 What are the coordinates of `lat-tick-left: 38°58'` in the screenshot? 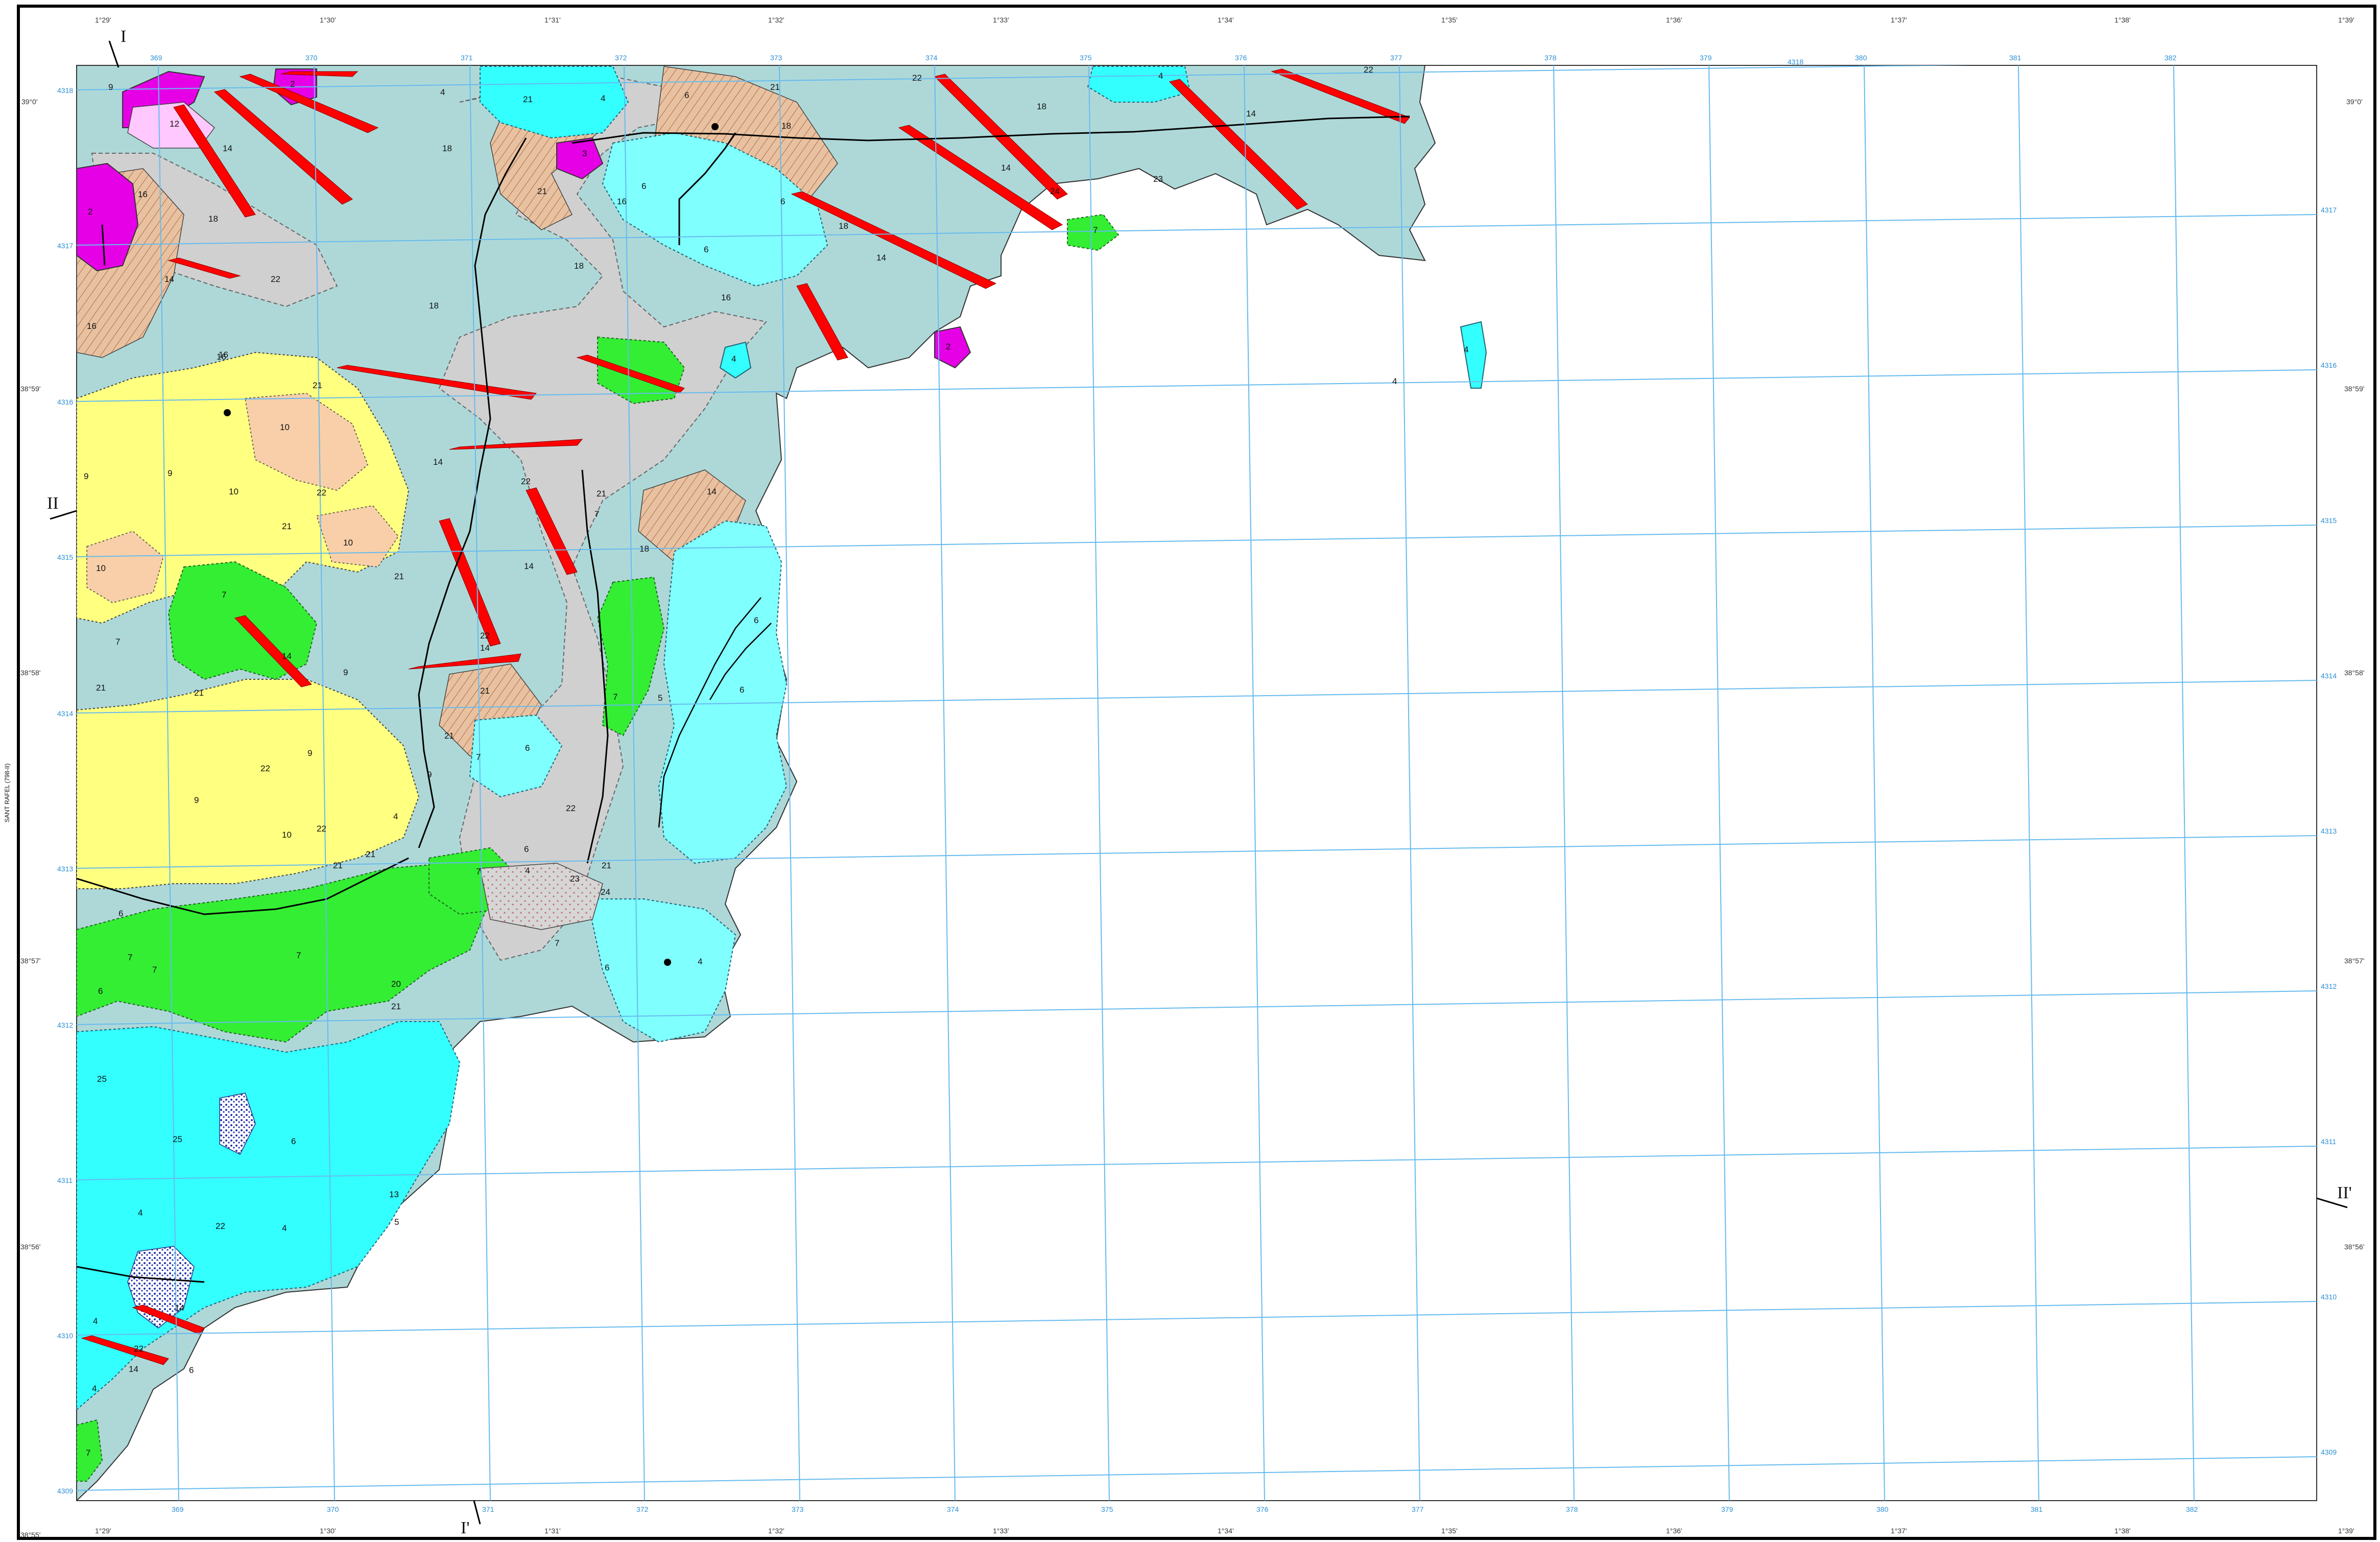 It's located at (30, 673).